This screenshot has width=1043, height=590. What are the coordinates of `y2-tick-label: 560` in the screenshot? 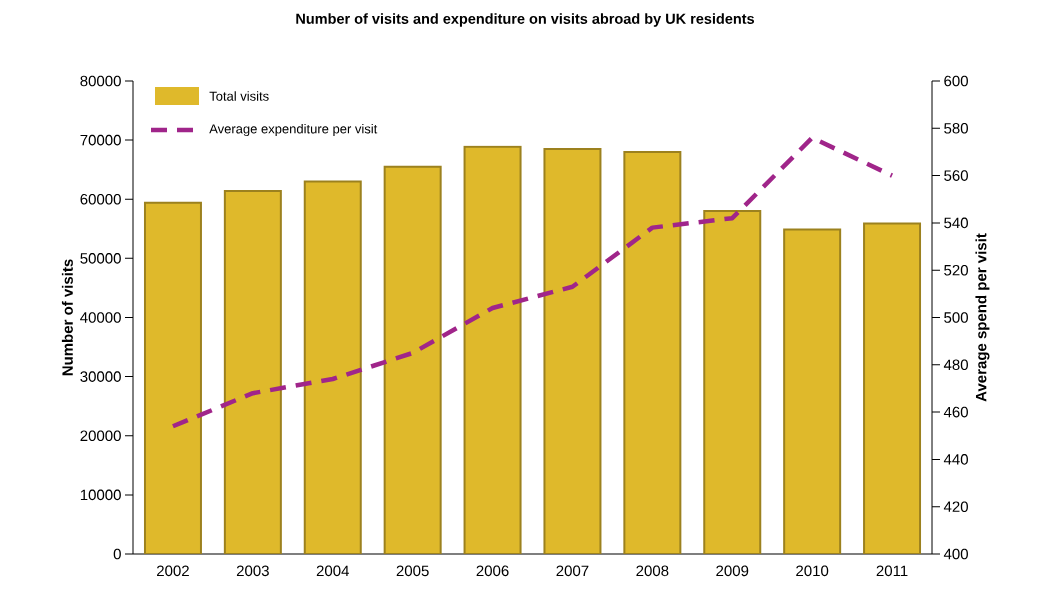 It's located at (956, 175).